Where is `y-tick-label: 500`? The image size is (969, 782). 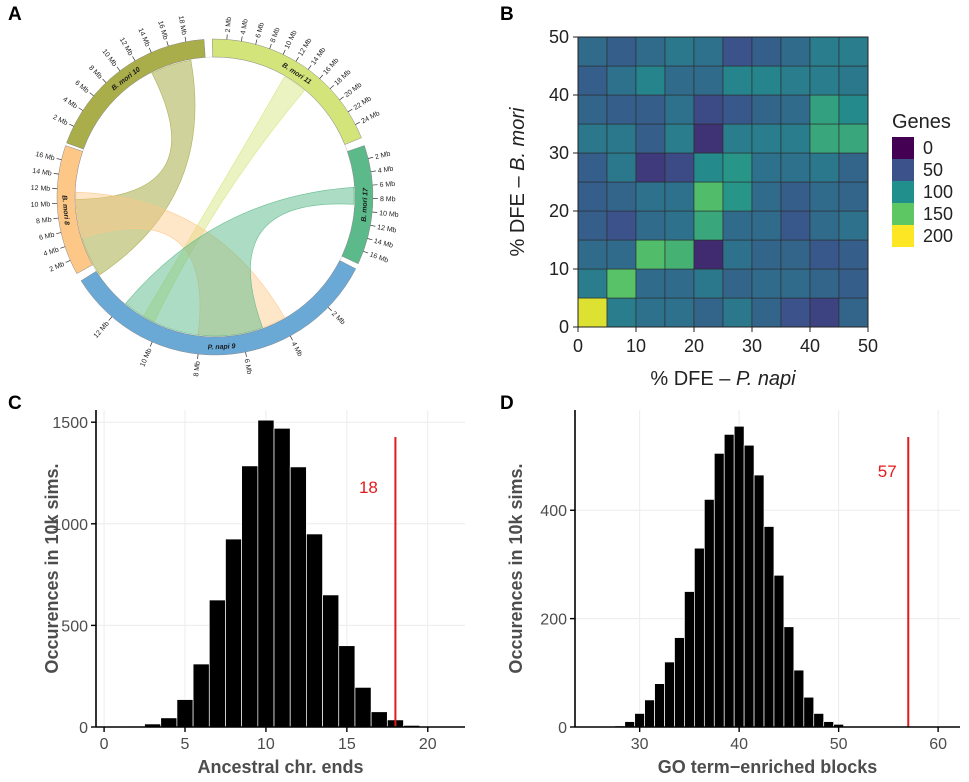 y-tick-label: 500 is located at coordinates (74, 626).